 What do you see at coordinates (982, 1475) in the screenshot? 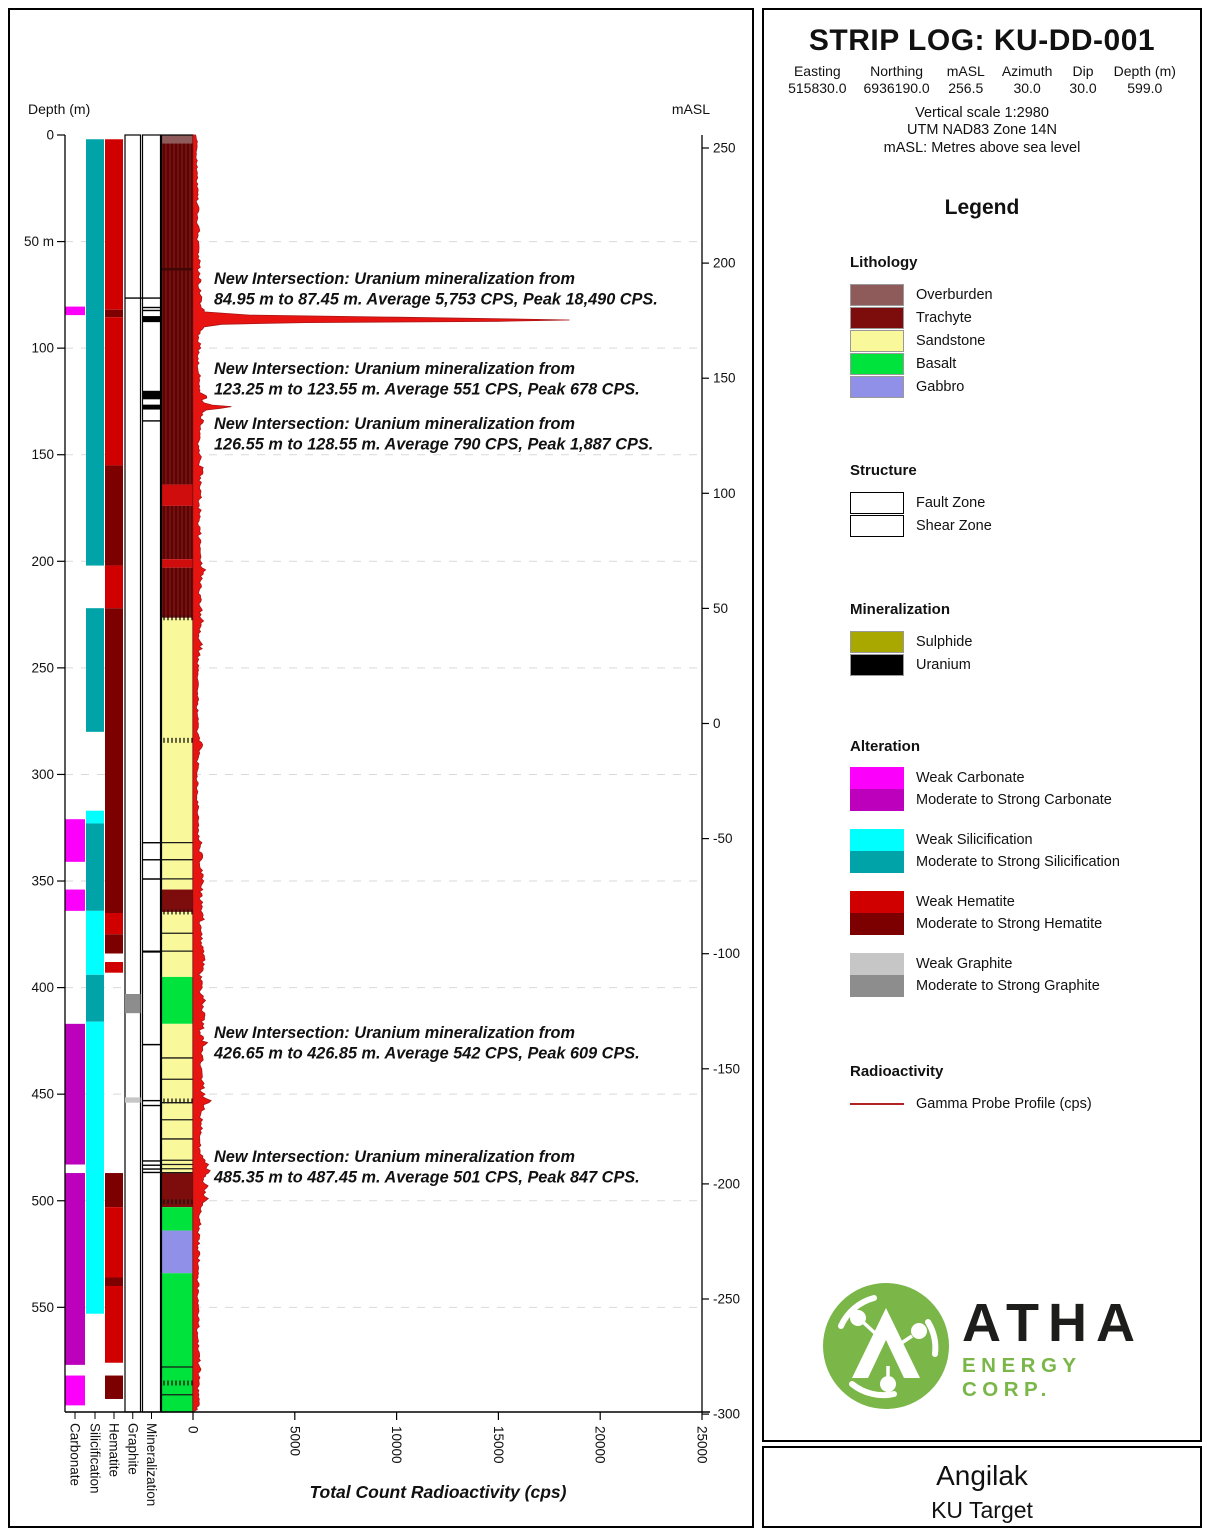
I see `project-name: Angilak` at bounding box center [982, 1475].